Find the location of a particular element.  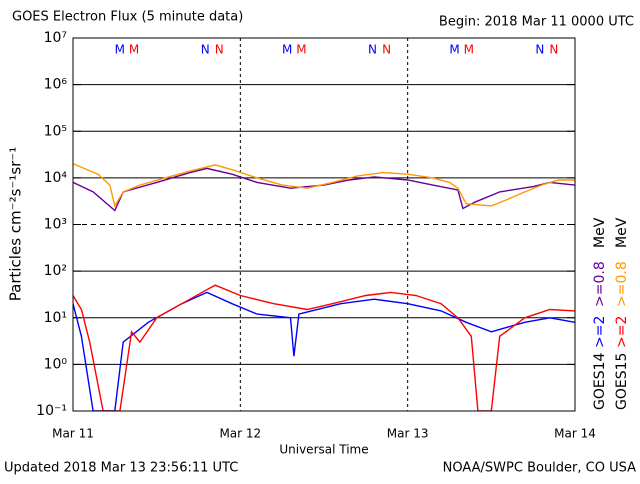

y-tick-label: 10⁶ is located at coordinates (56, 85).